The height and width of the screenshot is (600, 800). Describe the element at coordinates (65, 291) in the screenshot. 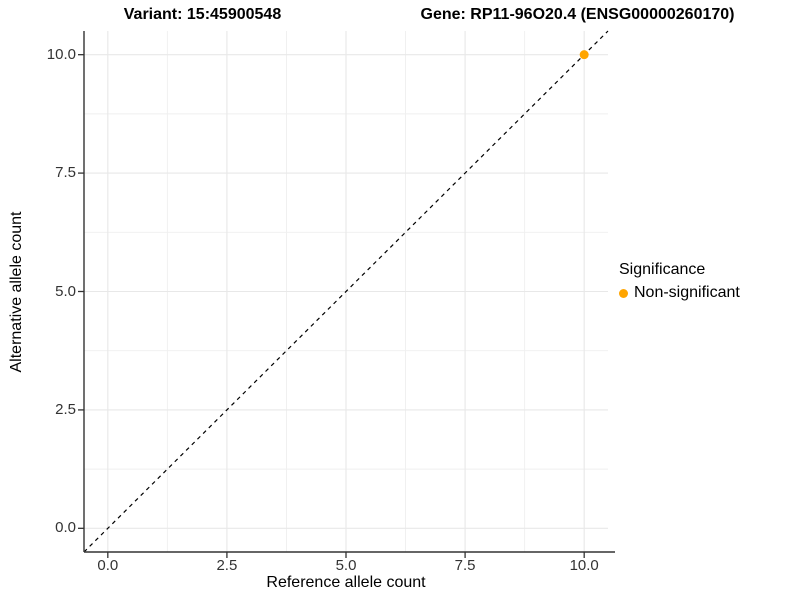

I see `y-tick-label: 5.0` at that location.